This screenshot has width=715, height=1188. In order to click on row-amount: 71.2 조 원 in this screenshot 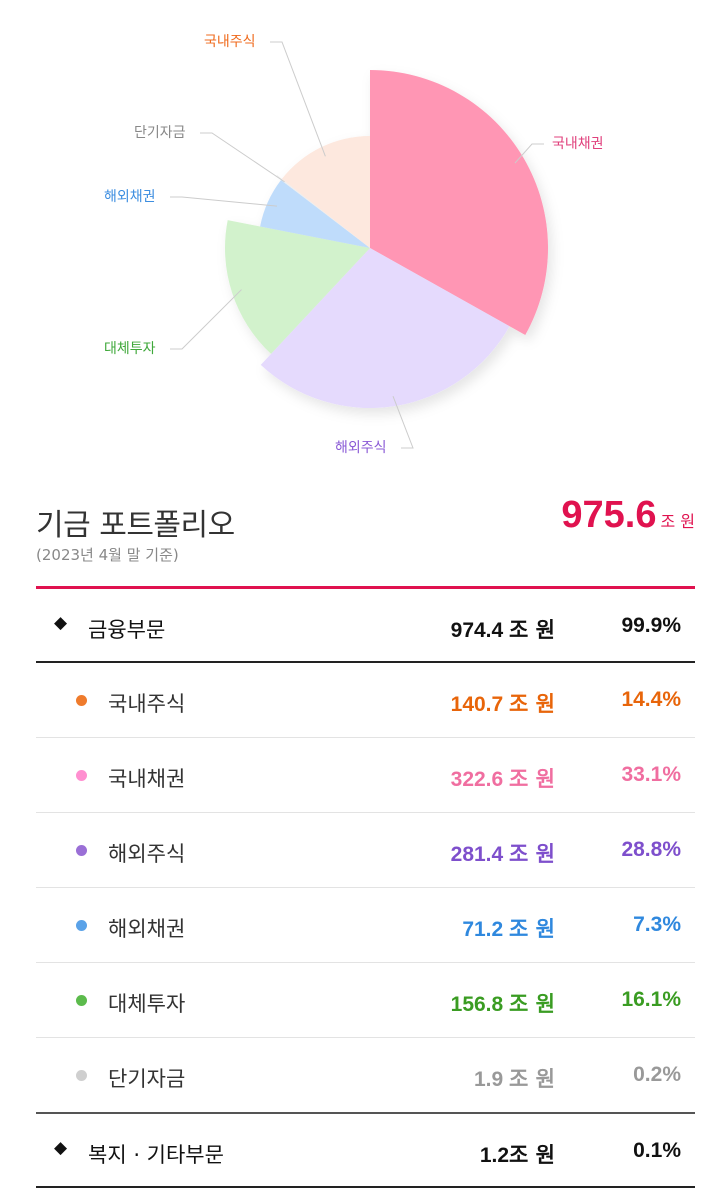, I will do `click(508, 929)`.